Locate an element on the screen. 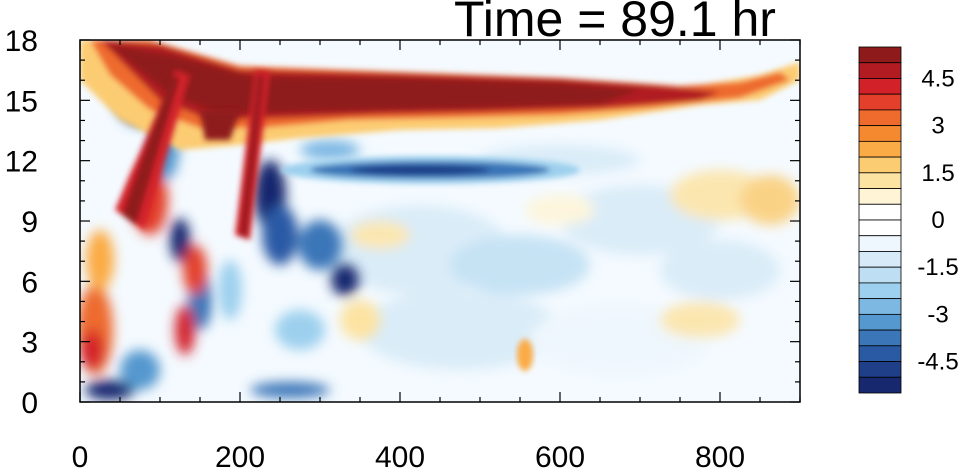 The height and width of the screenshot is (473, 965). y-tick-label: 9 is located at coordinates (29, 222).